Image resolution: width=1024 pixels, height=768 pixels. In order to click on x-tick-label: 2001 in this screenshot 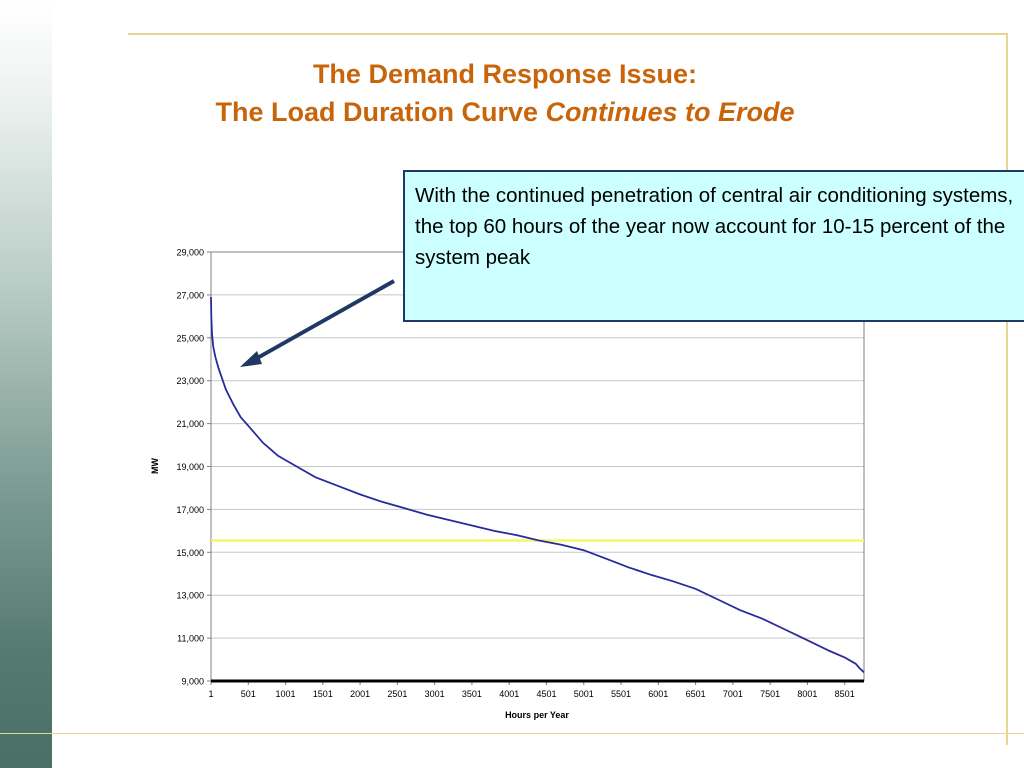, I will do `click(360, 694)`.